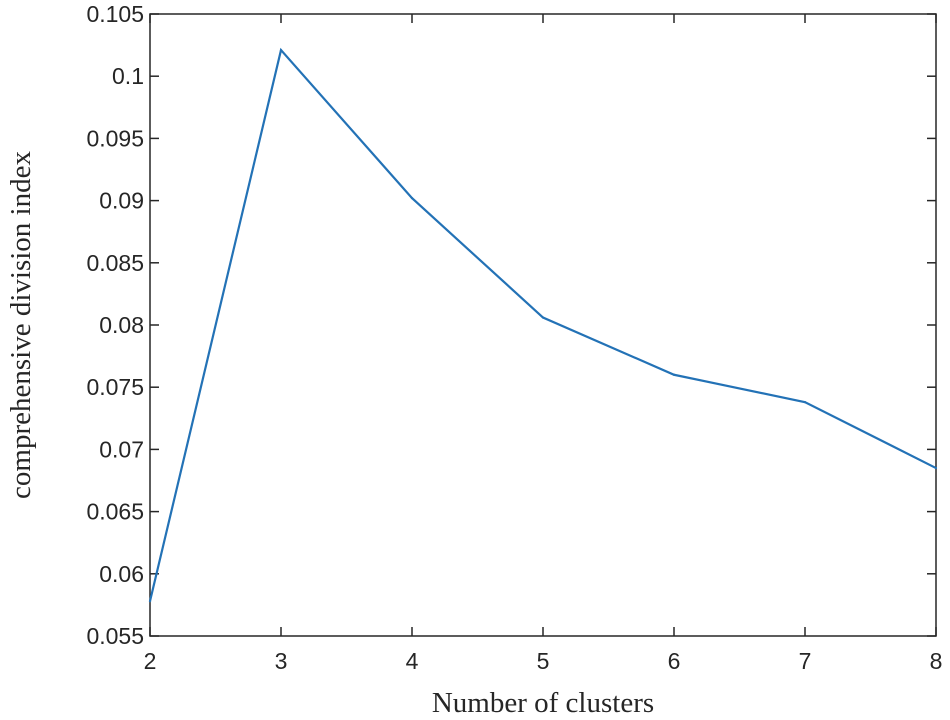 The width and height of the screenshot is (950, 720). I want to click on x-tick-label: 8, so click(936, 661).